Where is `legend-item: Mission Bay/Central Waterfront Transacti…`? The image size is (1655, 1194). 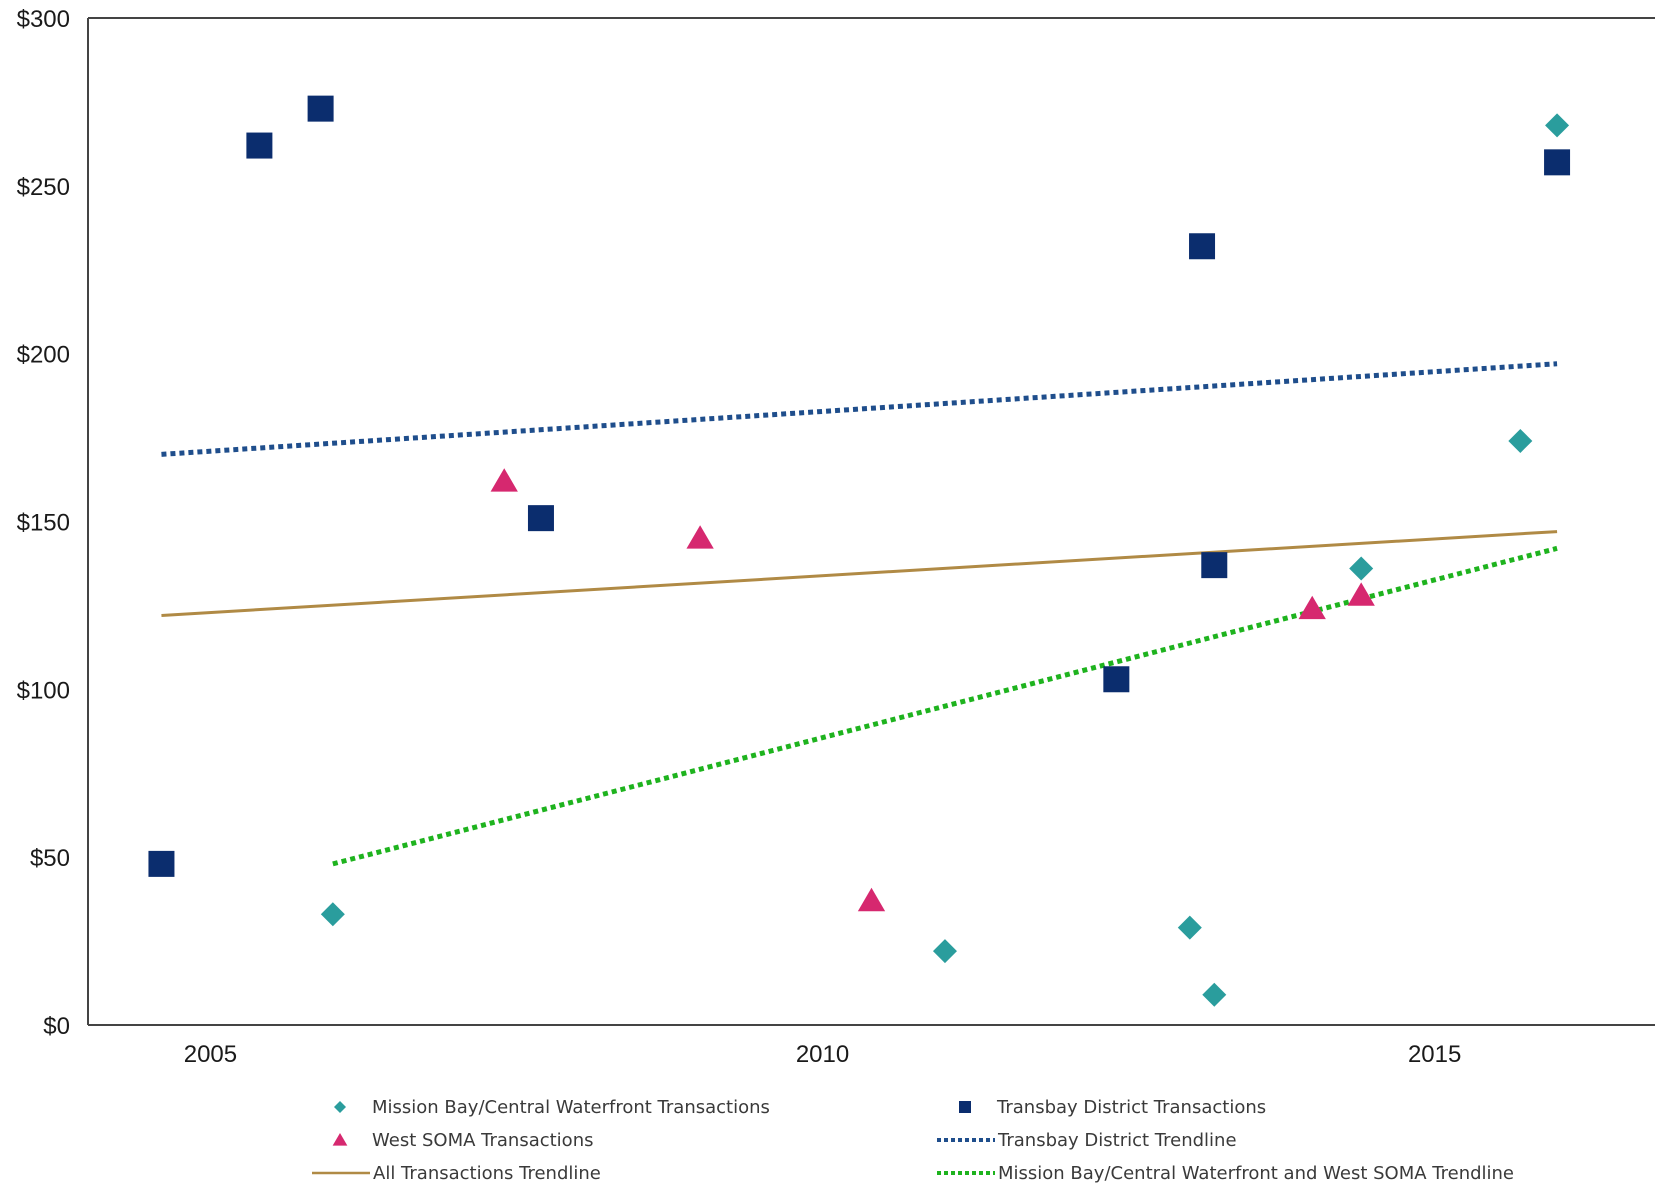 legend-item: Mission Bay/Central Waterfront Transacti… is located at coordinates (552, 1107).